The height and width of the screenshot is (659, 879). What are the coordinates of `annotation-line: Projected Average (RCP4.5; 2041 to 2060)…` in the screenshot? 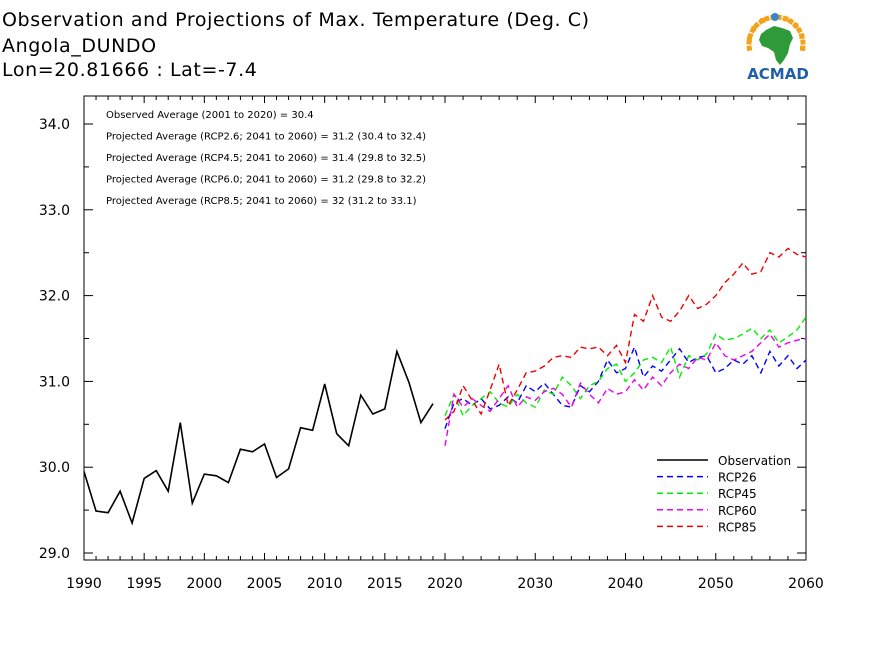 It's located at (266, 158).